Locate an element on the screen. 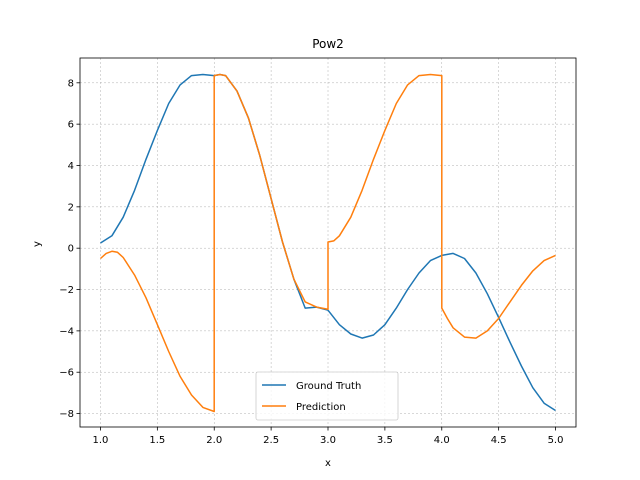 This screenshot has height=480, width=640. x-tick-label: 4.0 is located at coordinates (442, 440).